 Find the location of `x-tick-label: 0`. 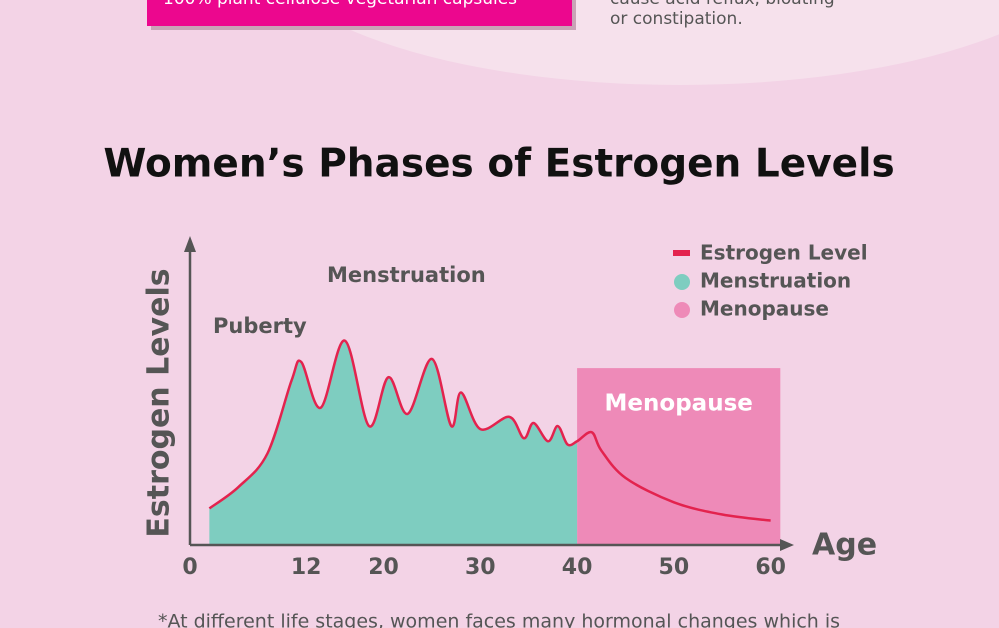

x-tick-label: 0 is located at coordinates (189, 567).